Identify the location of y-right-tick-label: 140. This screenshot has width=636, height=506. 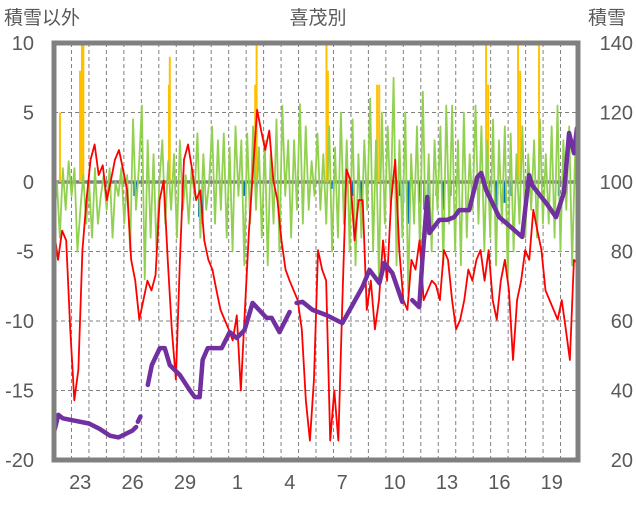
(616, 44).